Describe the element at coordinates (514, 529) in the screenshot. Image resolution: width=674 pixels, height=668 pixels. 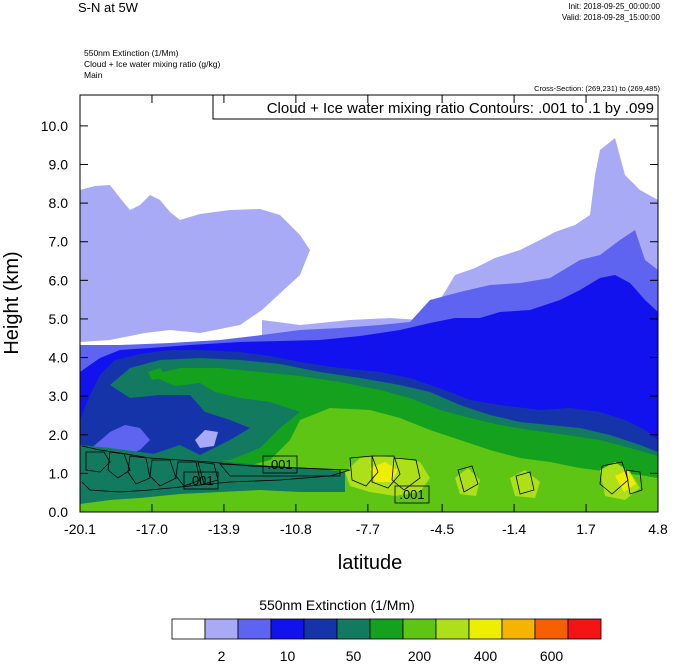
I see `x-tick-label: -1.4` at that location.